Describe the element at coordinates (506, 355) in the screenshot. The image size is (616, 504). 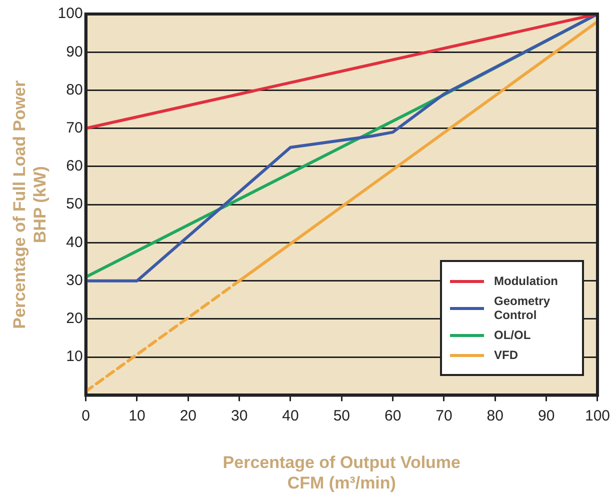
I see `legend-label: VFD` at that location.